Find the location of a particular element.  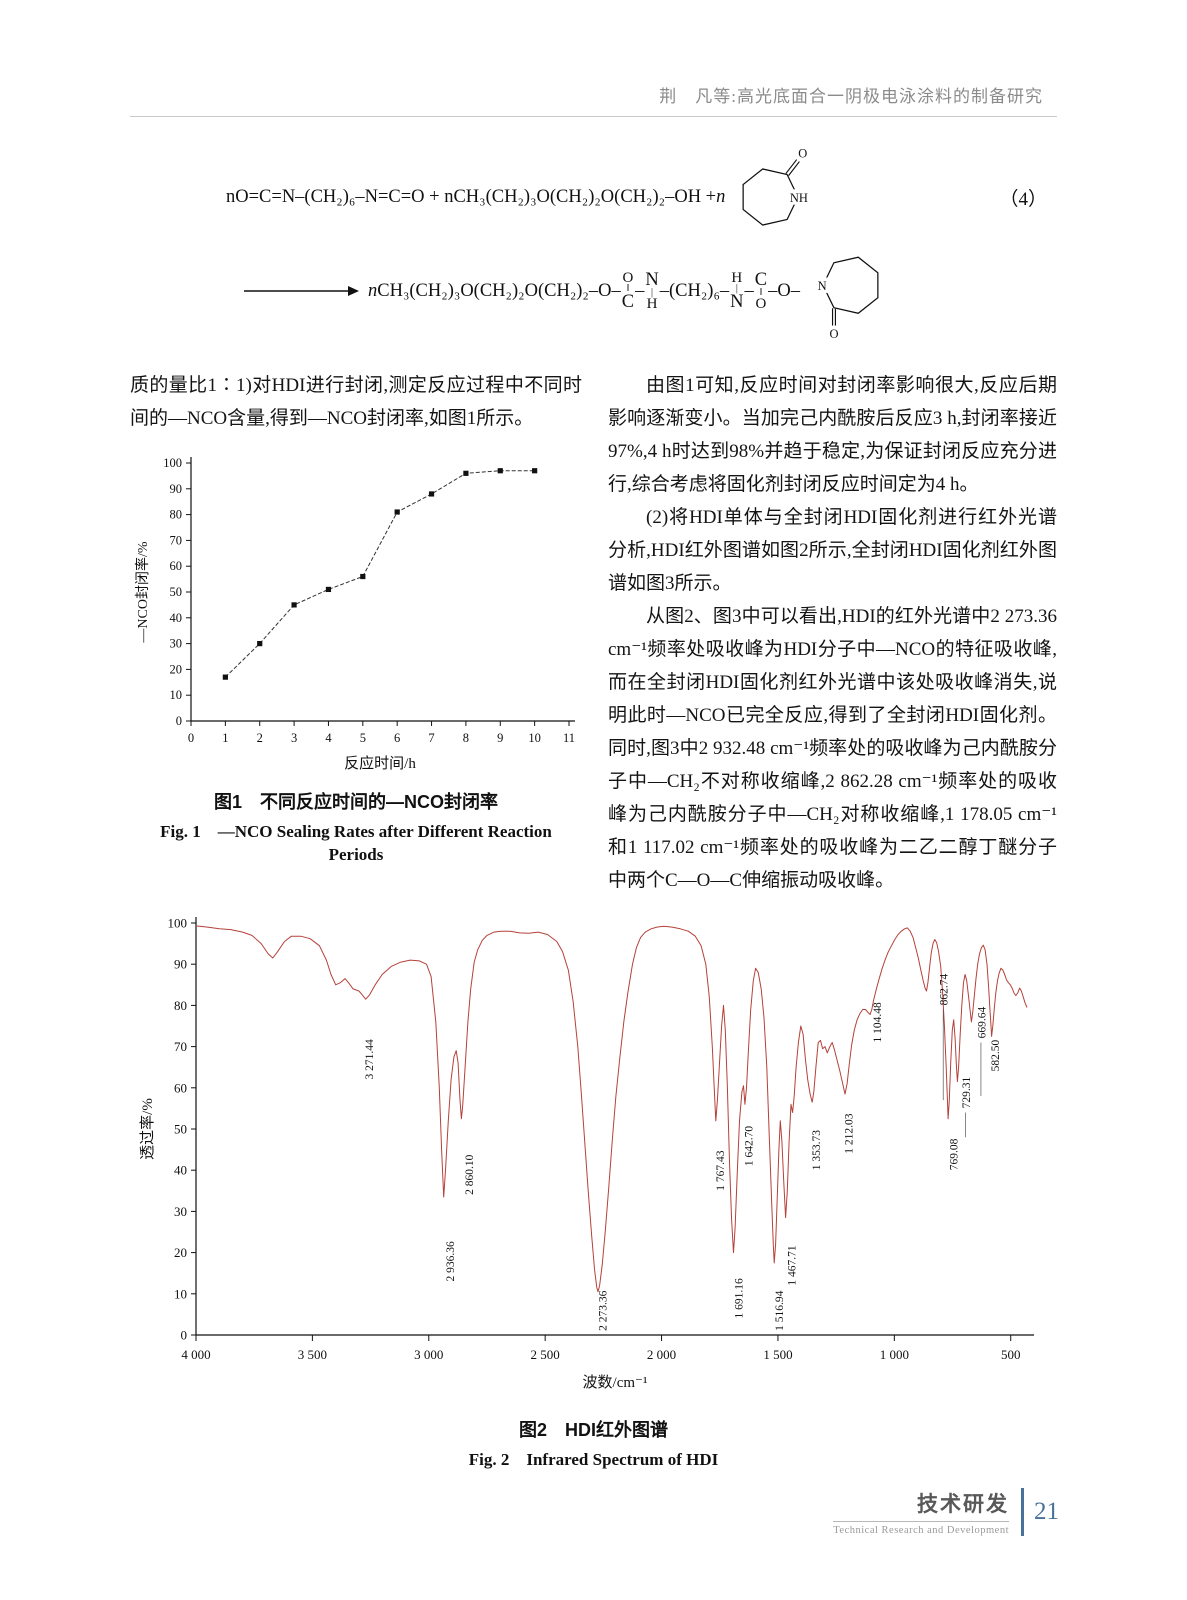

svg-text: 2 500 is located at coordinates (544, 1354).